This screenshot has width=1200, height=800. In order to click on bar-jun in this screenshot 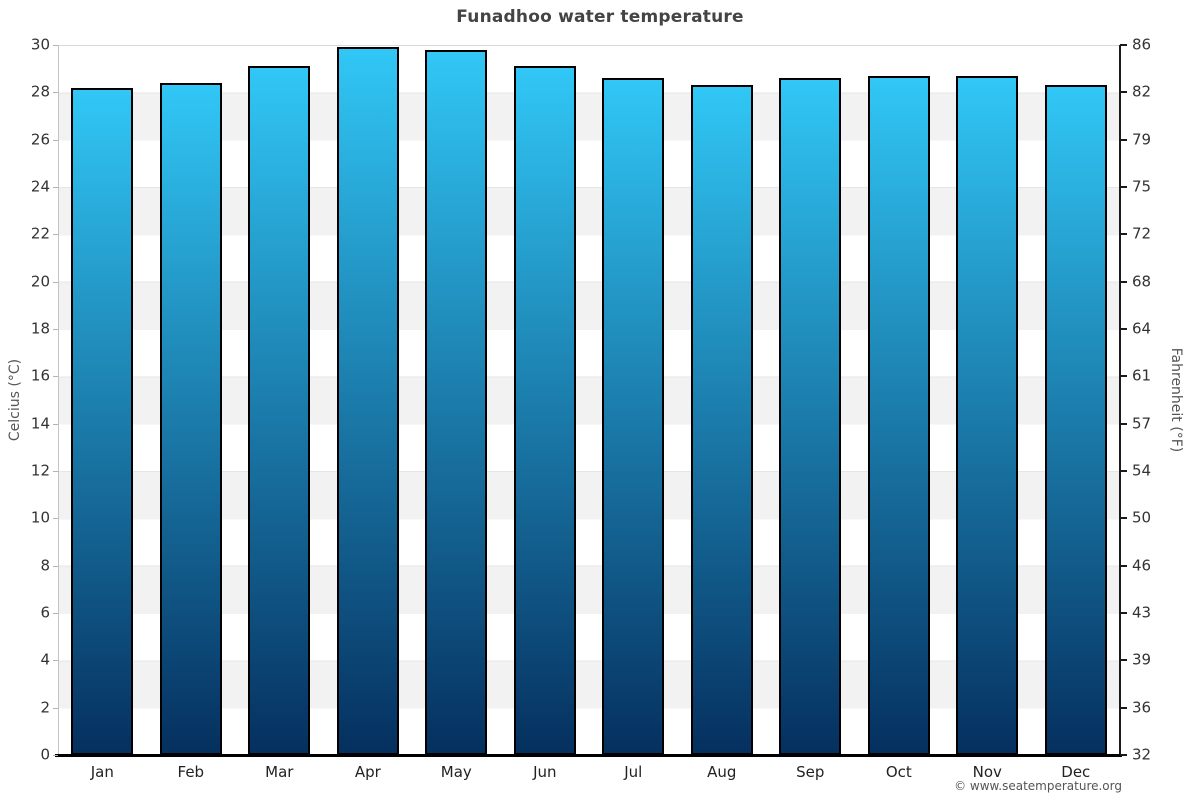, I will do `click(544, 410)`.